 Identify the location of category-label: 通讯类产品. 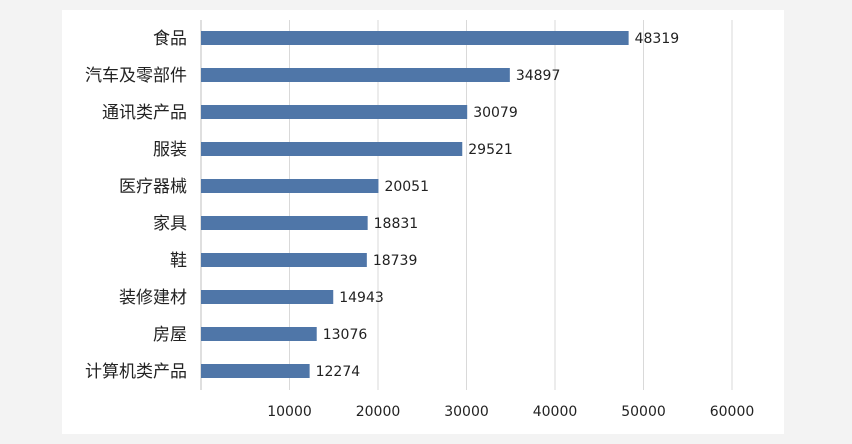
(144, 113).